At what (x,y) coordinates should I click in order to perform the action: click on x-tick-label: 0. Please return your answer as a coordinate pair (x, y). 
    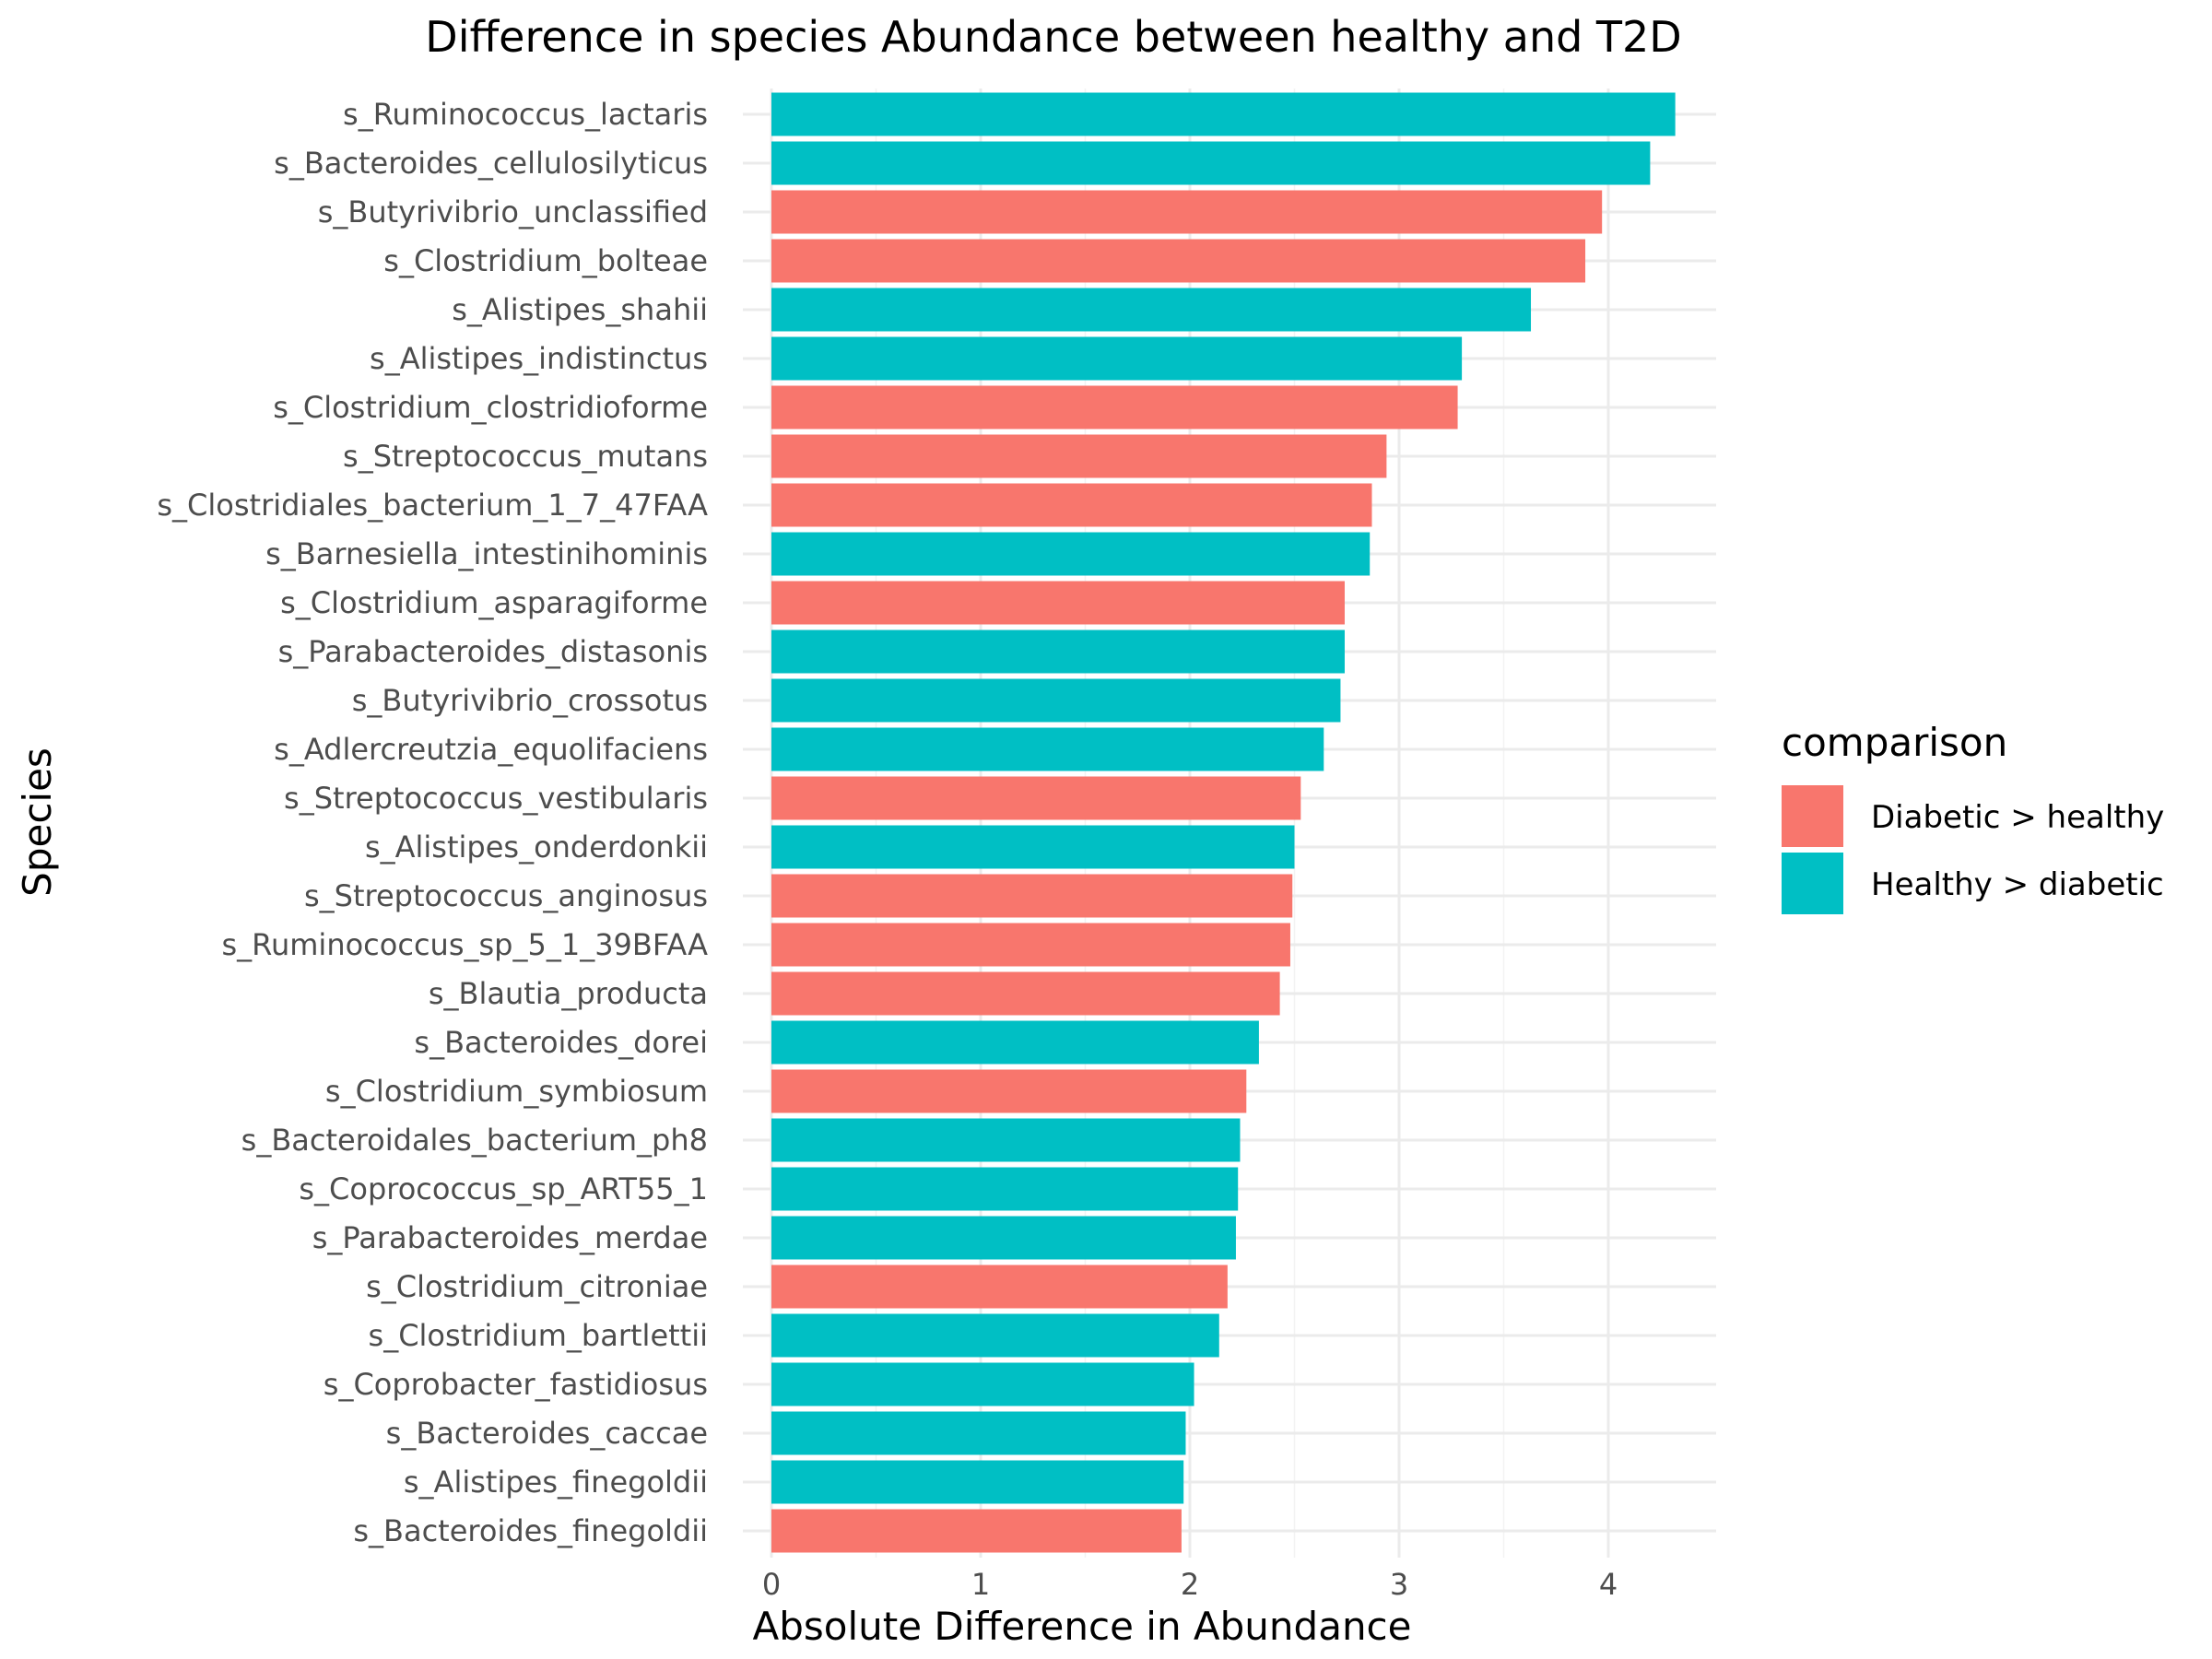
    Looking at the image, I should click on (771, 1584).